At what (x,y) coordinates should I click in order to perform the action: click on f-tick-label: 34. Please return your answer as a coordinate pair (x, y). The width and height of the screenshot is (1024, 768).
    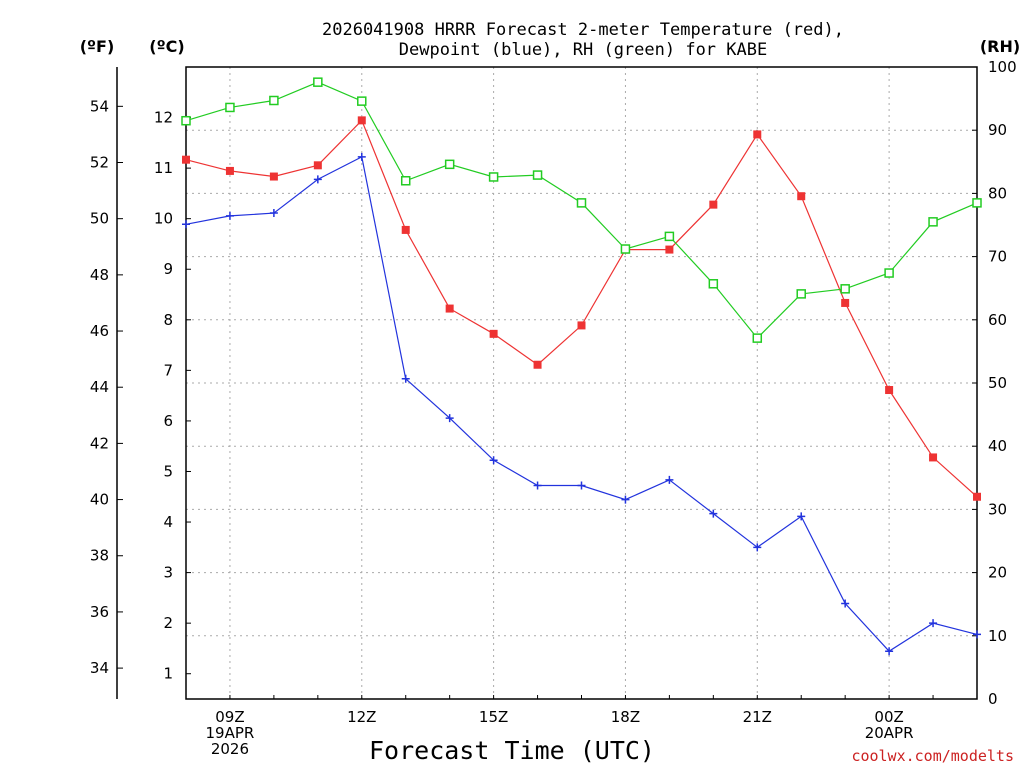
    Looking at the image, I should click on (99, 668).